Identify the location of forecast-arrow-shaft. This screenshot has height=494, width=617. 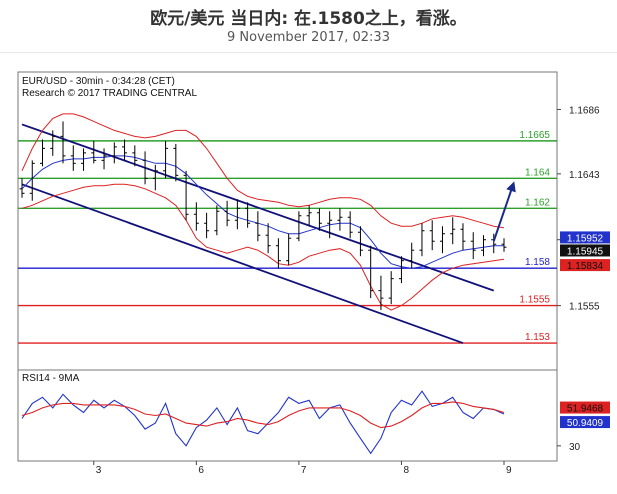
(503, 214).